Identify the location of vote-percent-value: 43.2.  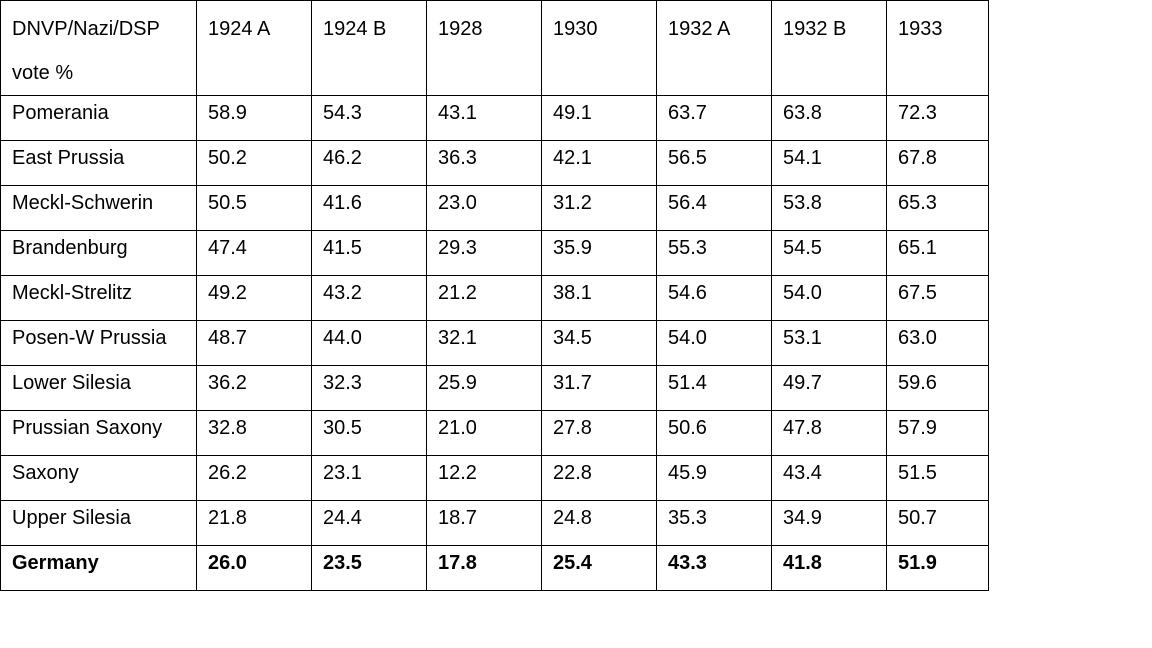
(342, 293).